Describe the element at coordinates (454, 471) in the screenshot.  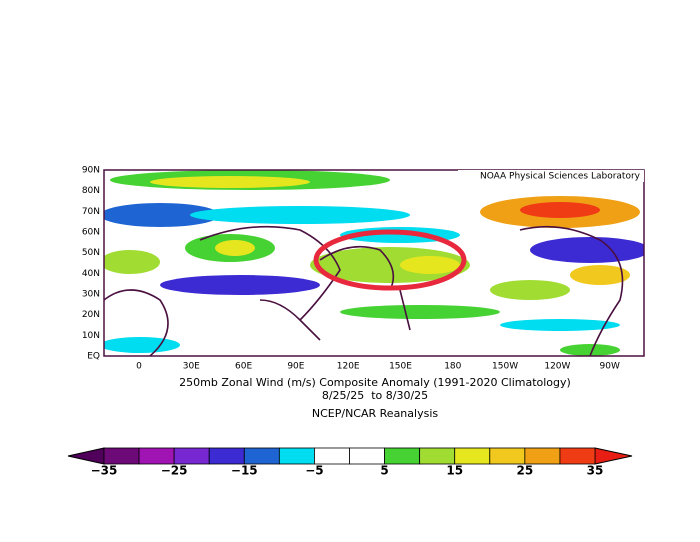
I see `colorbar-label: 15` at that location.